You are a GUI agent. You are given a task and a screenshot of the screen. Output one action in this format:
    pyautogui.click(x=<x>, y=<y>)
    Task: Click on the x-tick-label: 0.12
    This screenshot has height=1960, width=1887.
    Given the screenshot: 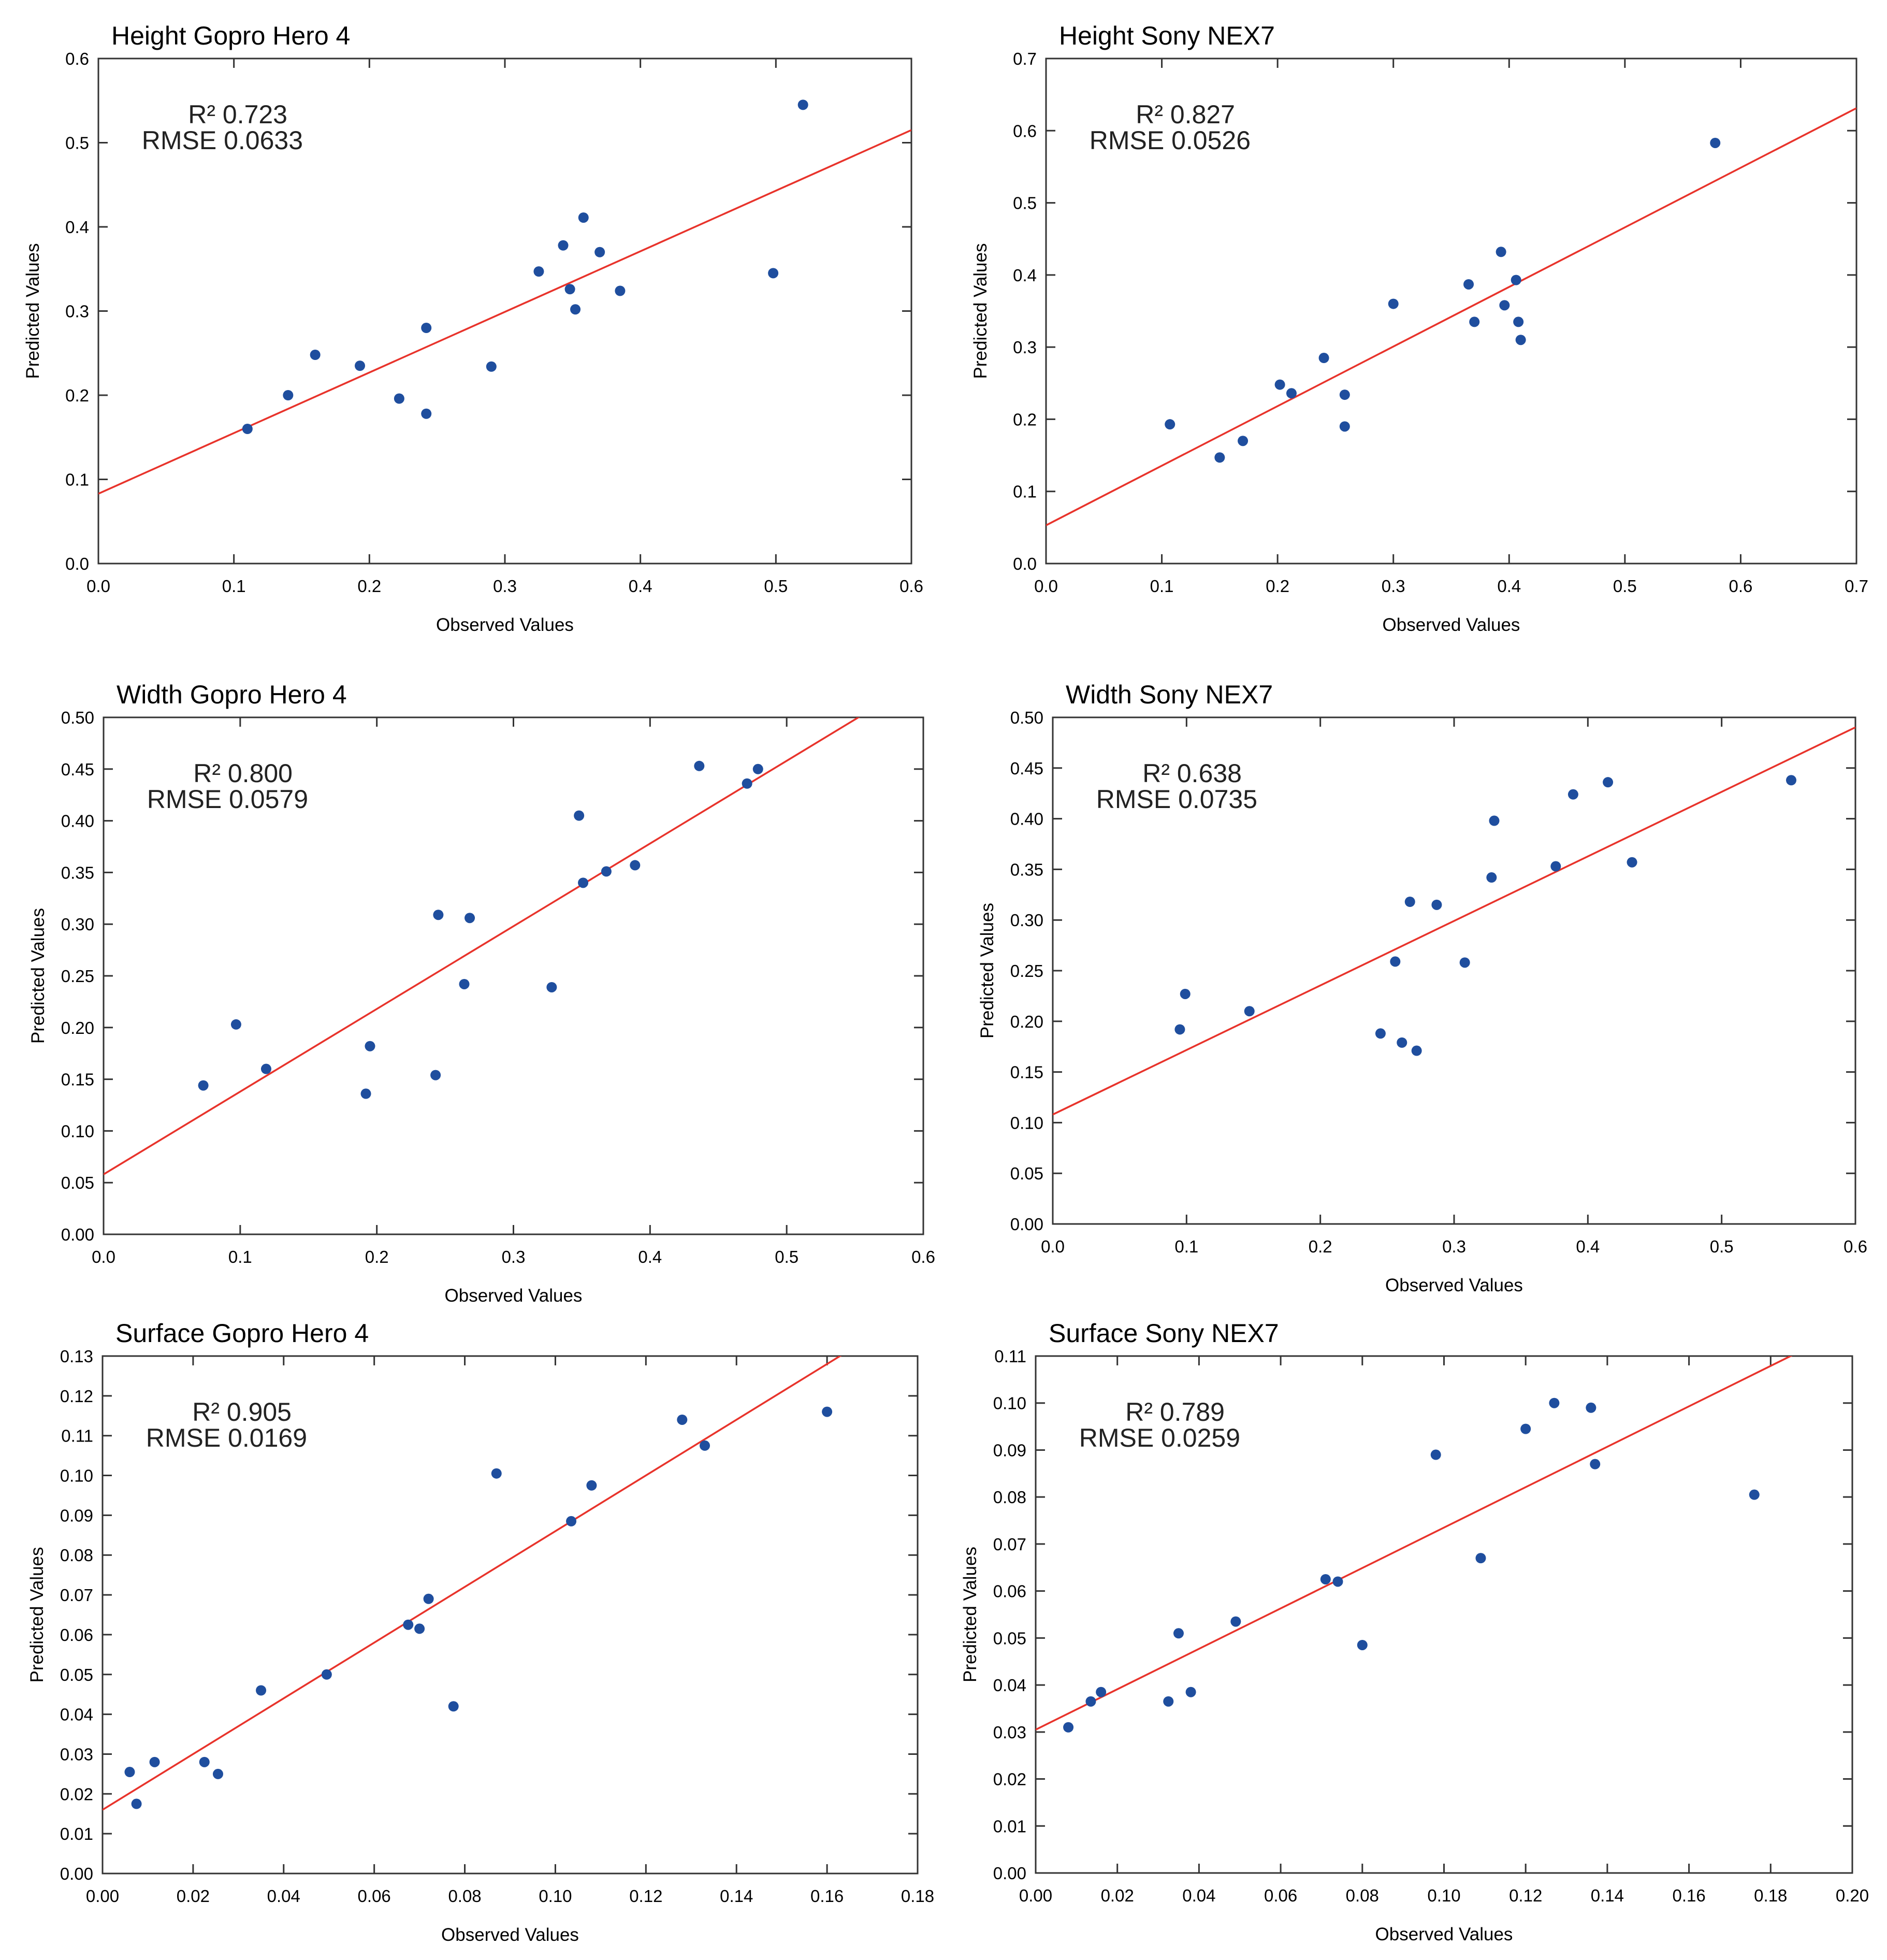 What is the action you would take?
    pyautogui.click(x=645, y=1896)
    